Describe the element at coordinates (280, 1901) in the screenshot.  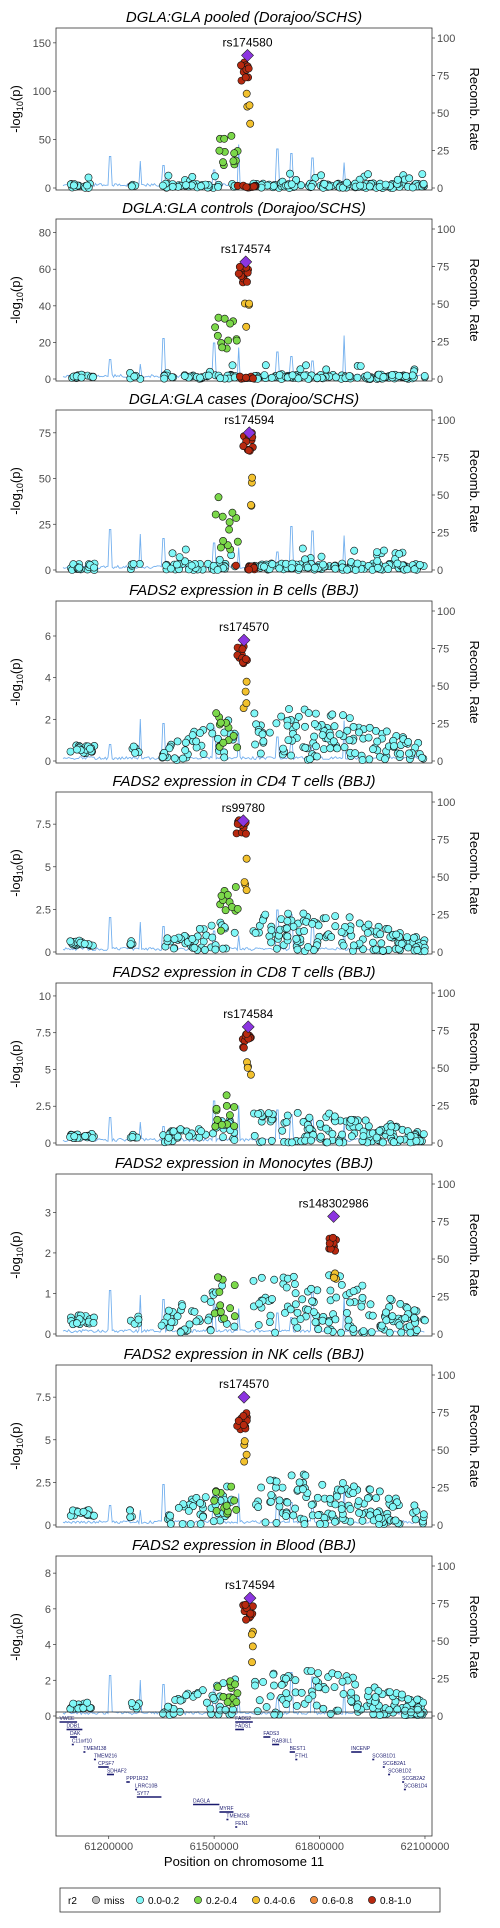
I see `legend-label: 0.4-0.6` at that location.